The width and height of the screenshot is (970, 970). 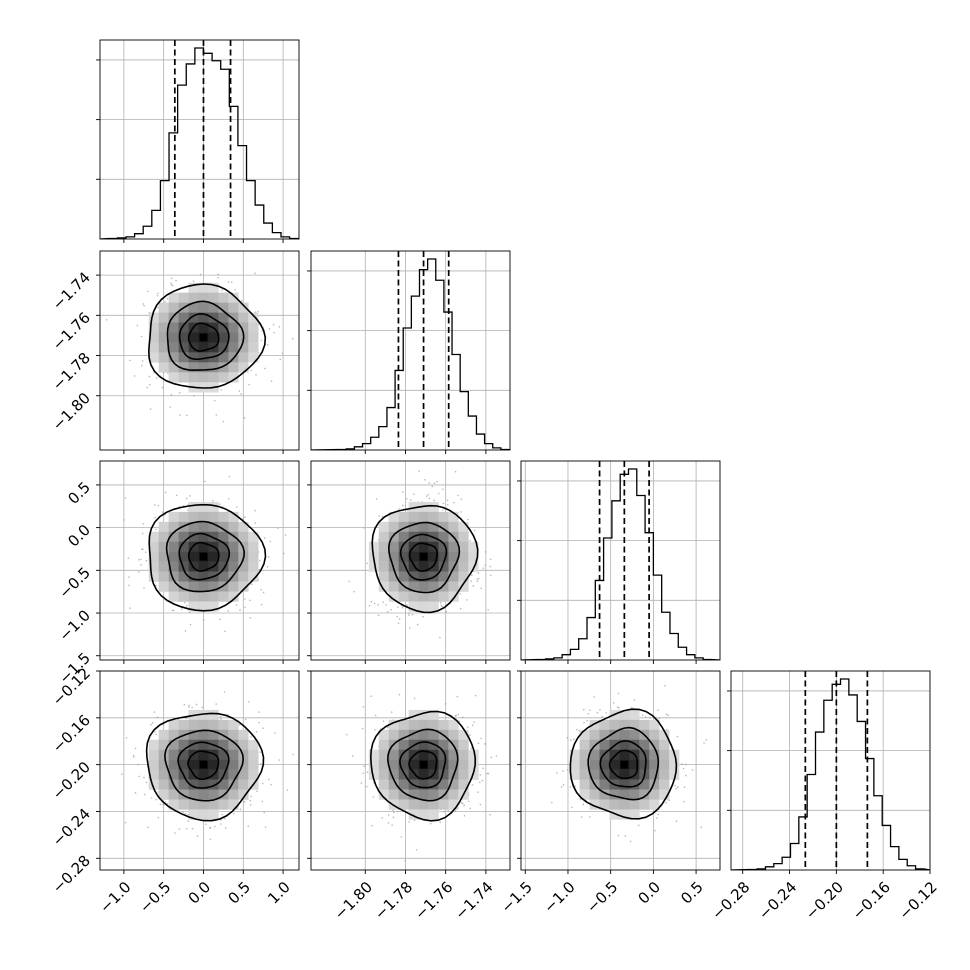 What do you see at coordinates (115, 897) in the screenshot?
I see `x-tick-label: −1.0` at bounding box center [115, 897].